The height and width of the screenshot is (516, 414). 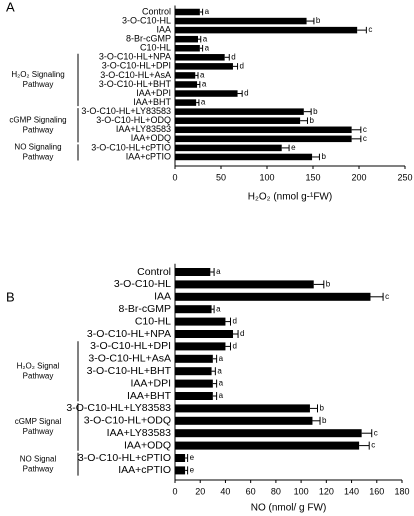 What do you see at coordinates (401, 491) in the screenshot?
I see `x-tick-label: 180` at bounding box center [401, 491].